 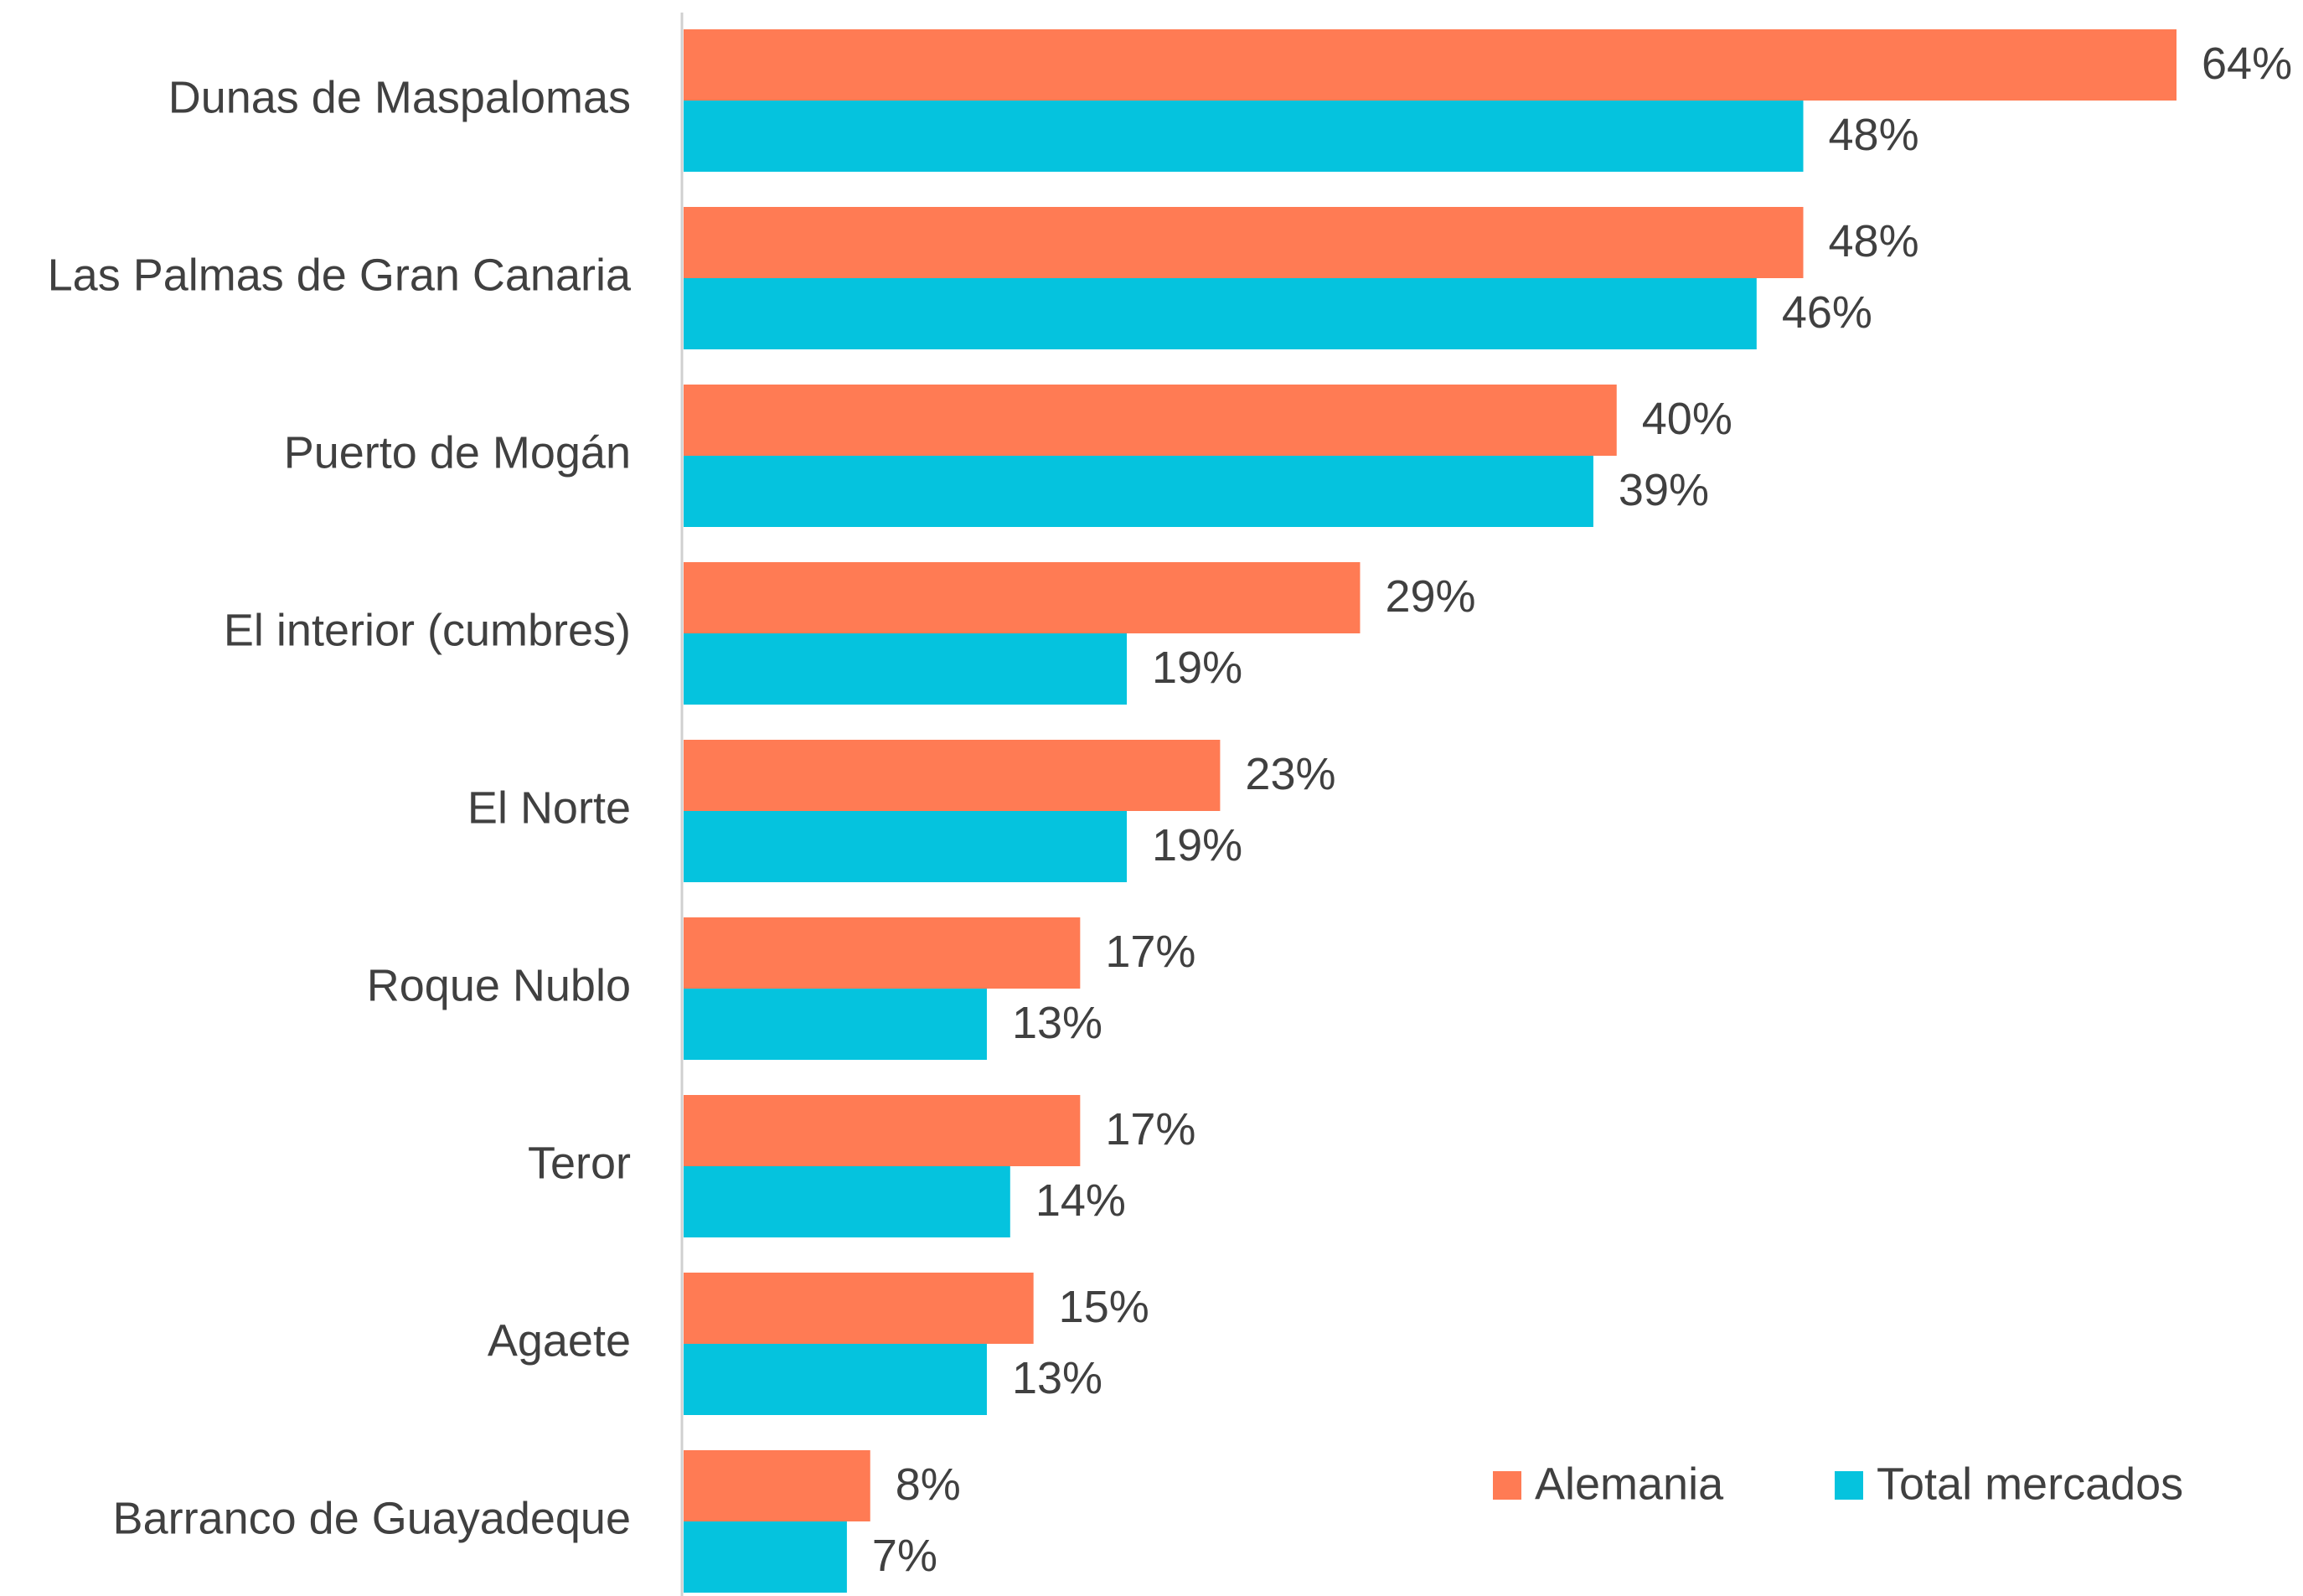 What do you see at coordinates (2247, 64) in the screenshot?
I see `value-label: 64%` at bounding box center [2247, 64].